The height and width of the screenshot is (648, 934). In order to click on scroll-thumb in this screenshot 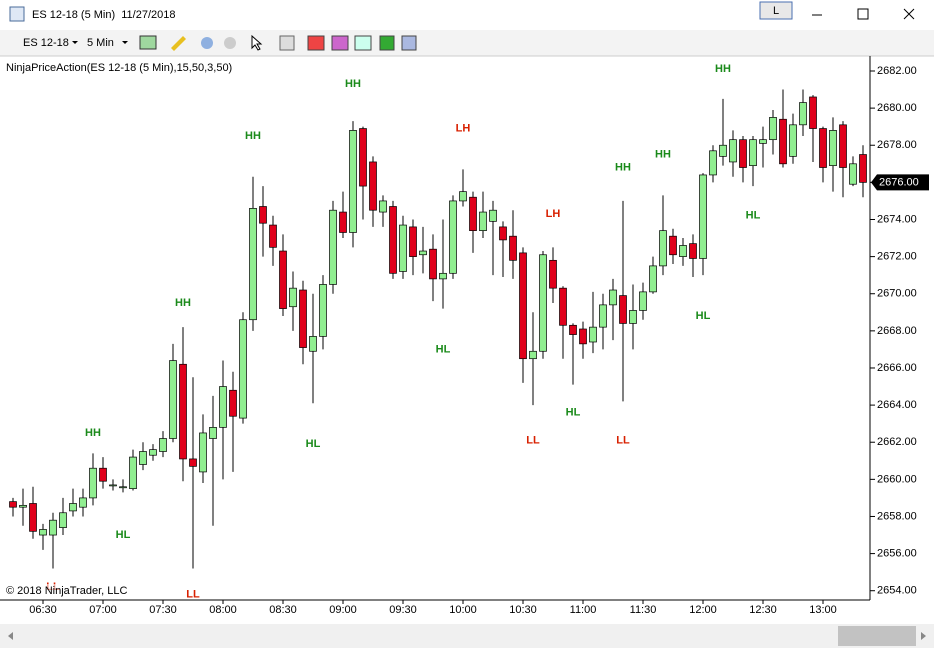, I will do `click(877, 636)`.